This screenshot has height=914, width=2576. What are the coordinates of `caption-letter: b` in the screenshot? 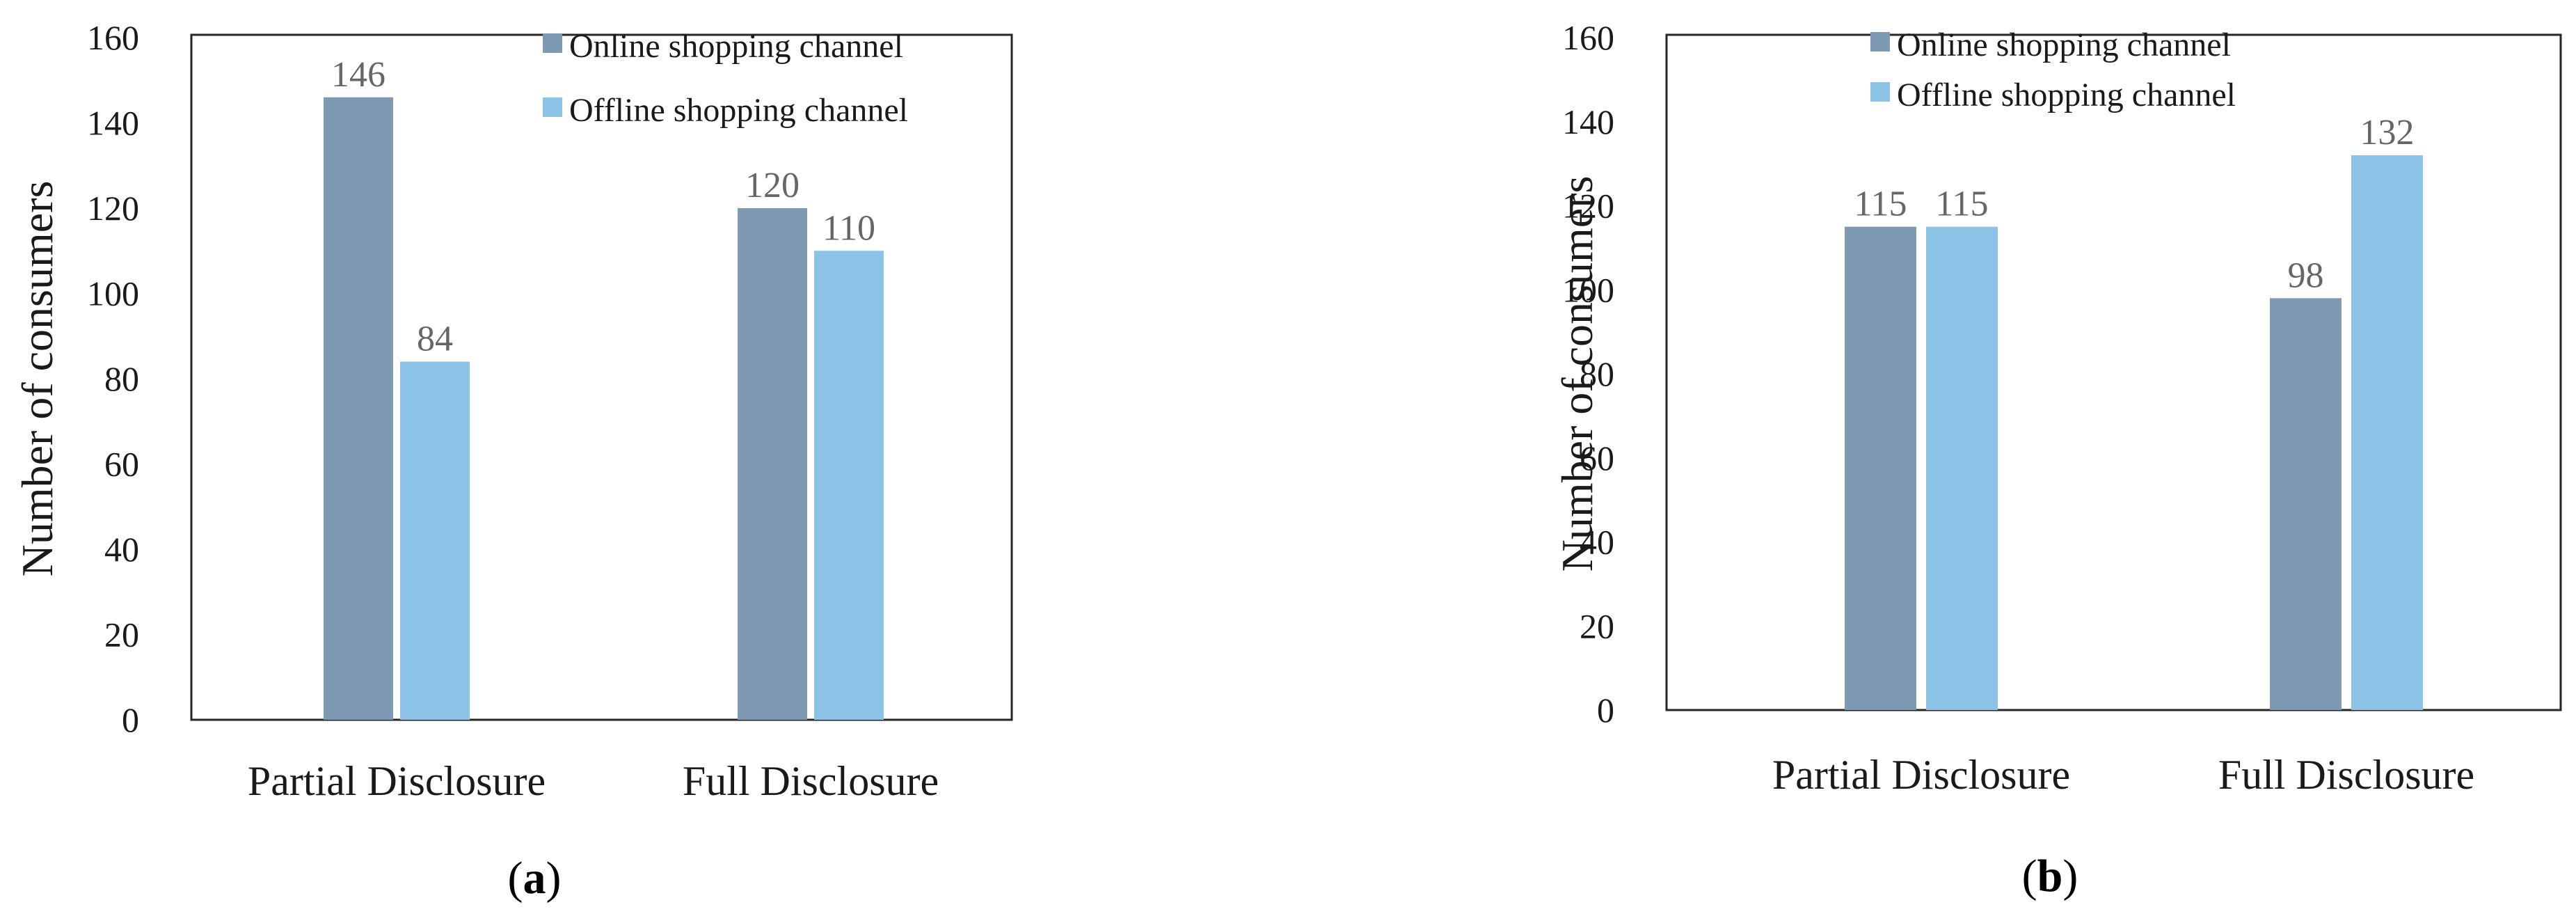 It's located at (2050, 876).